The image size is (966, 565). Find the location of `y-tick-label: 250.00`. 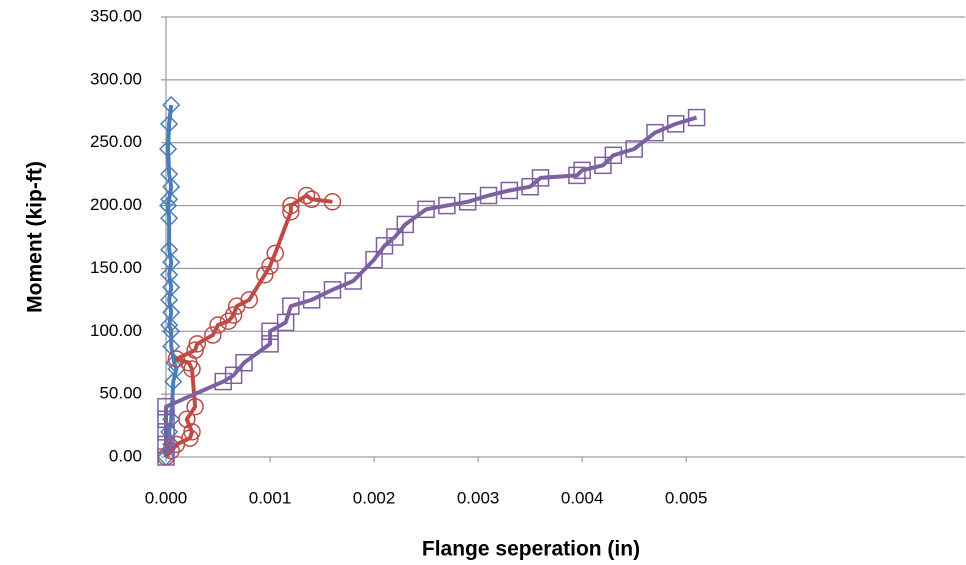

y-tick-label: 250.00 is located at coordinates (116, 141).